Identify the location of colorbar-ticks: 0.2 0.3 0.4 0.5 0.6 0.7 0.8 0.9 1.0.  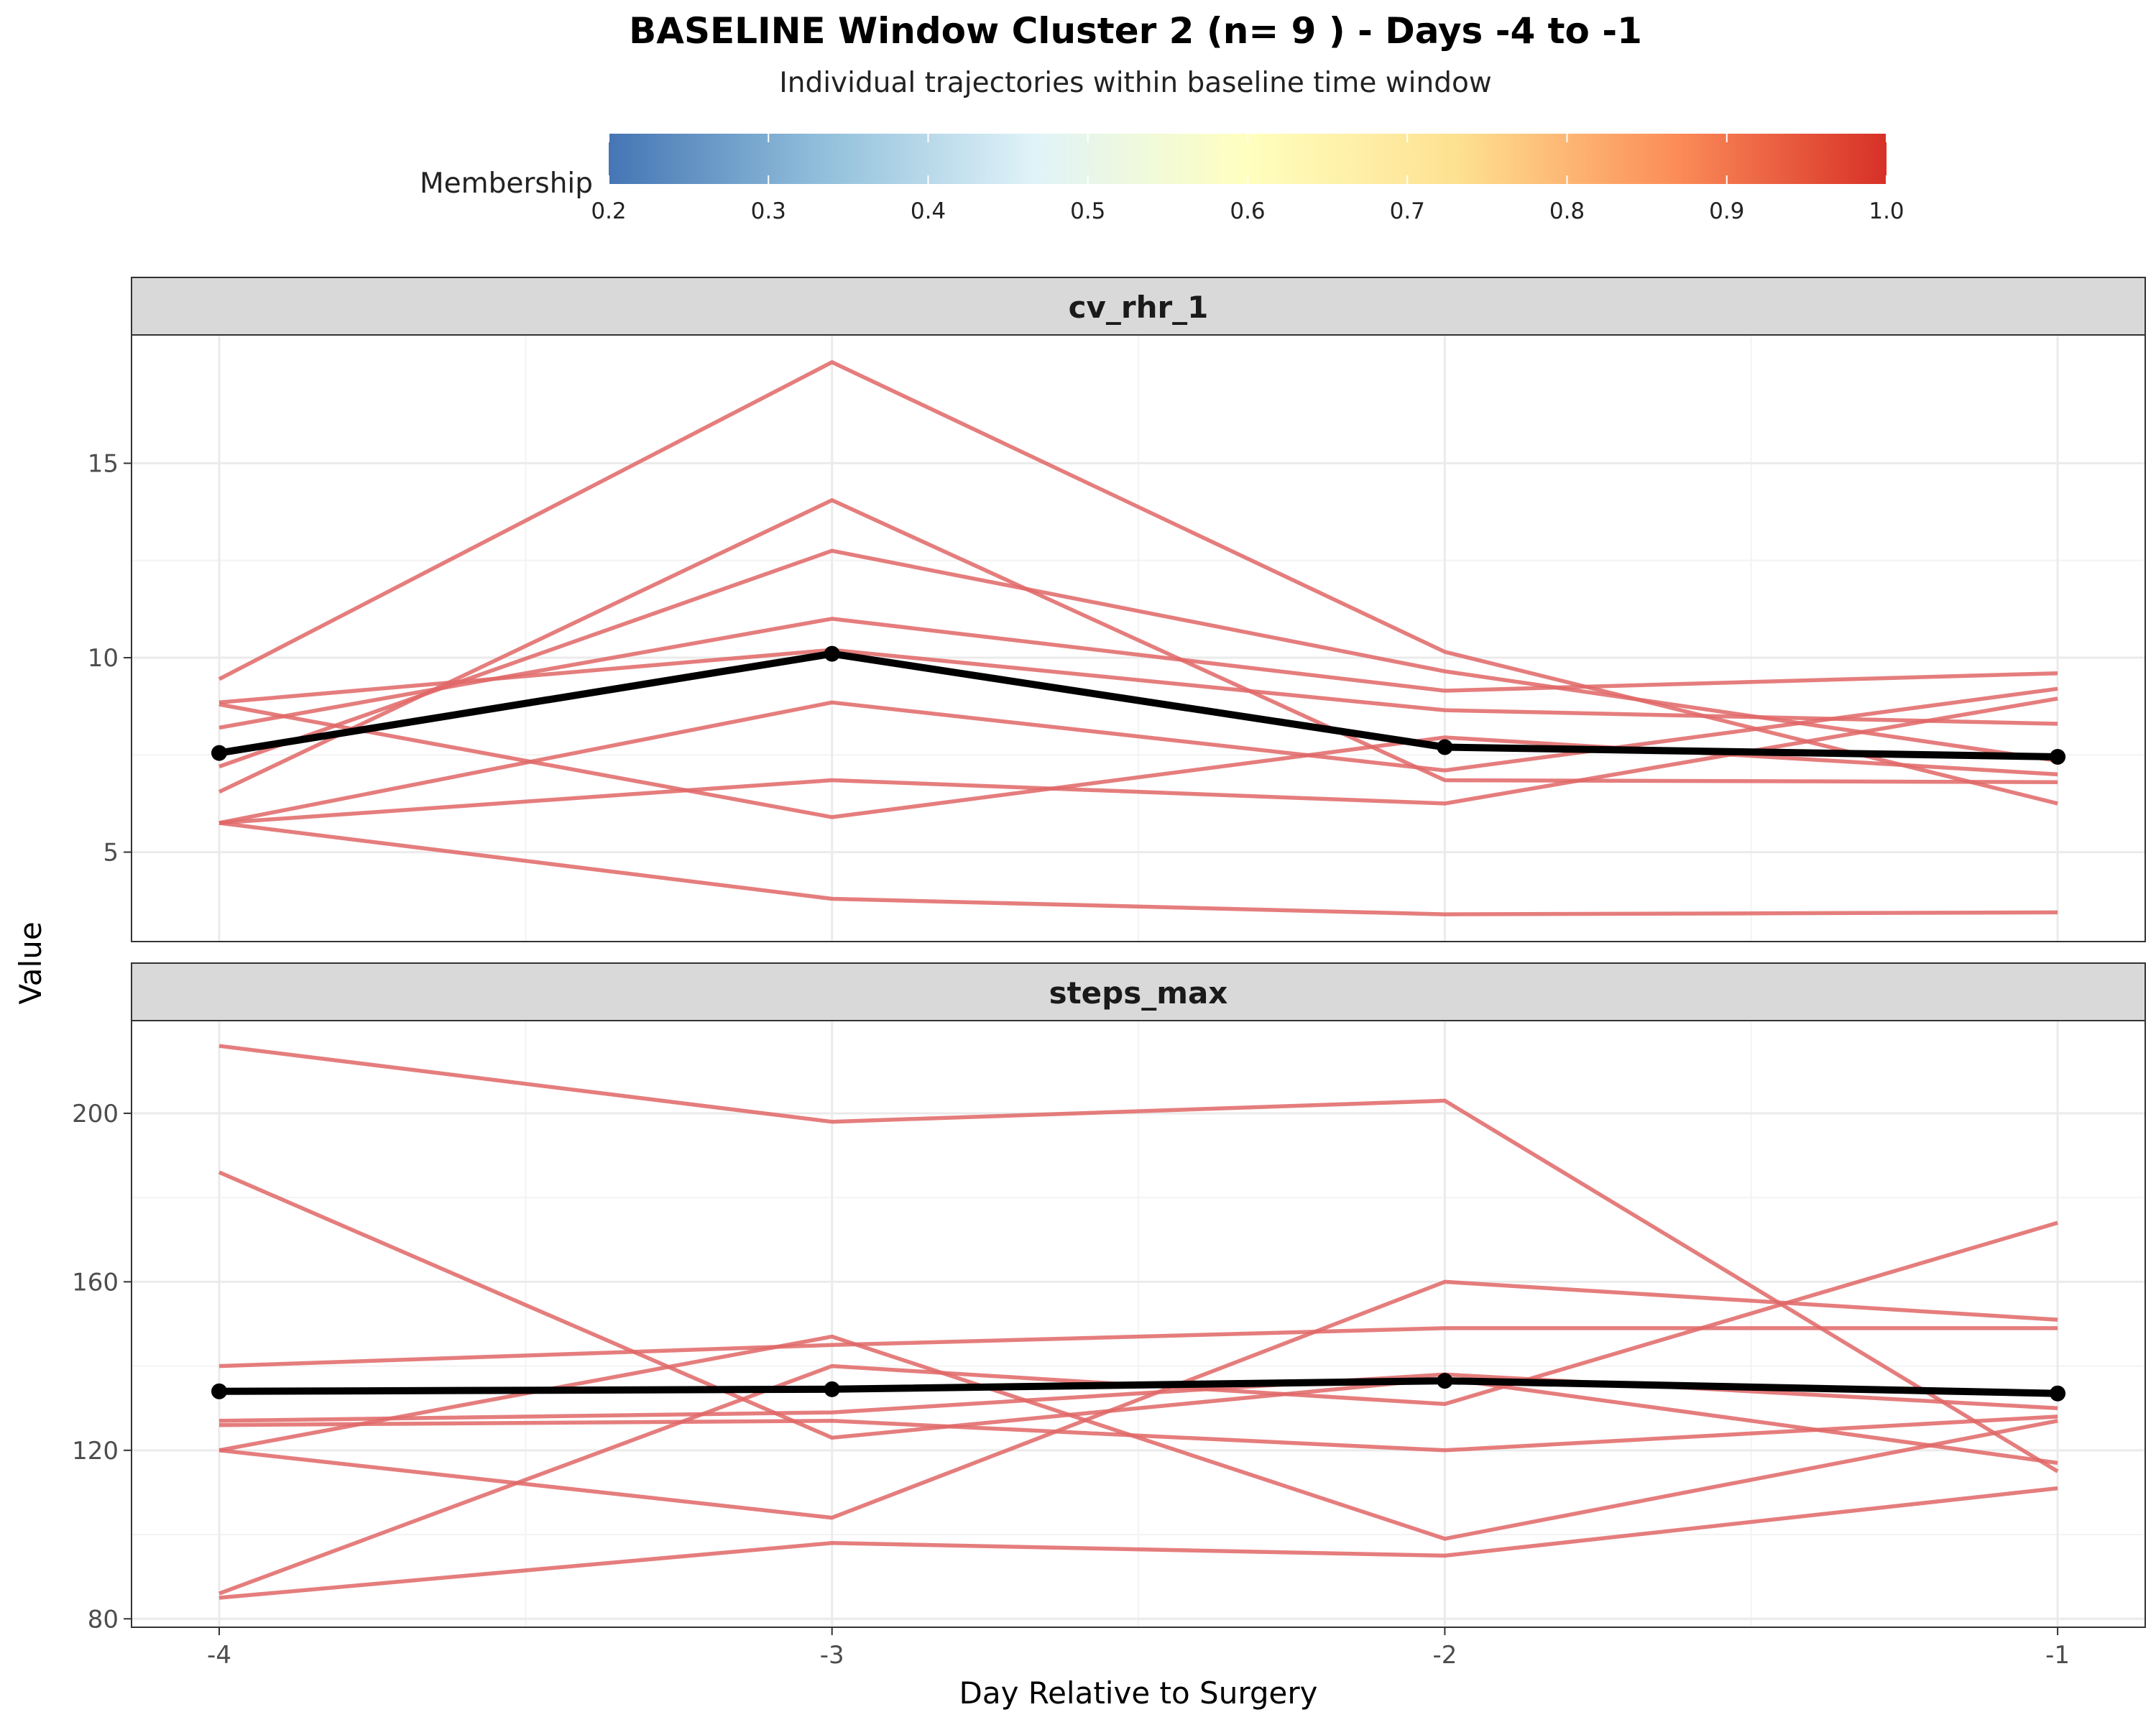
(1247, 179).